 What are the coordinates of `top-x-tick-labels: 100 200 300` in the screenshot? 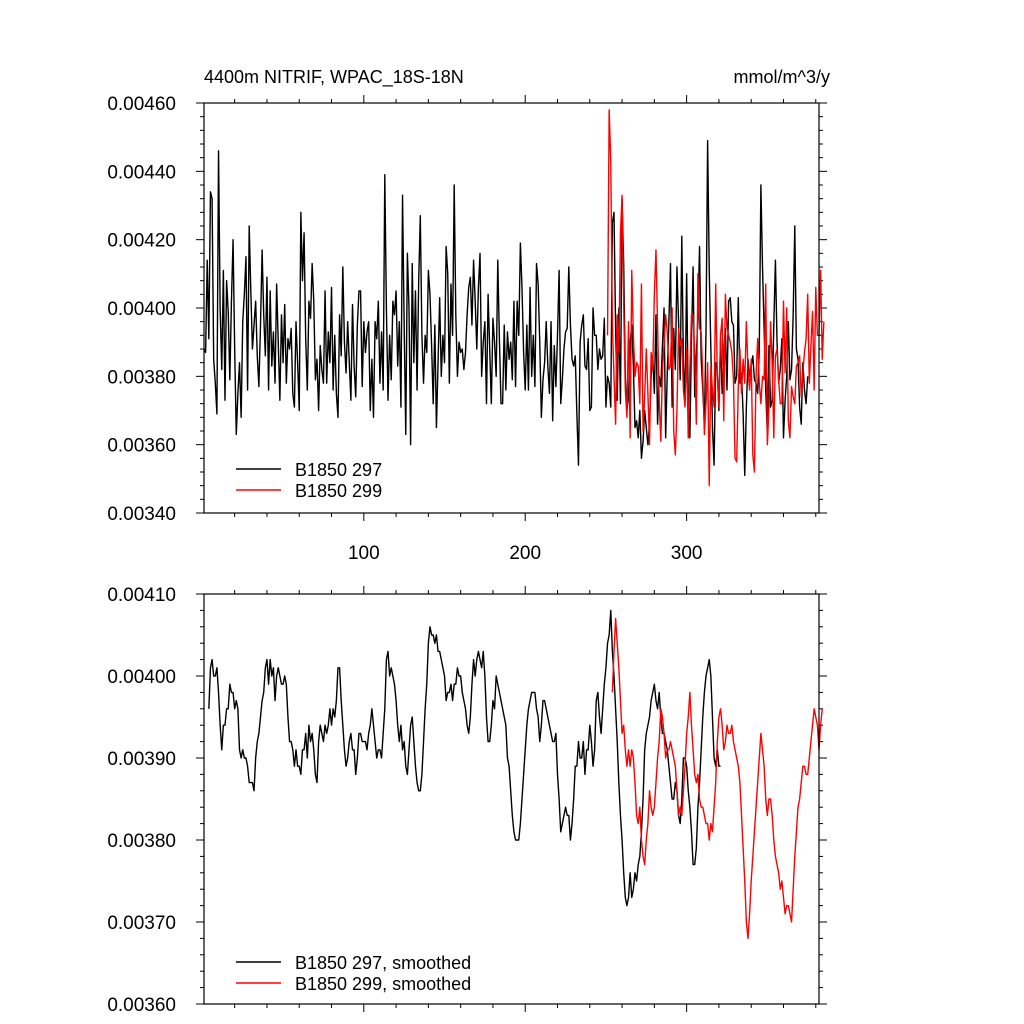 It's located at (525, 553).